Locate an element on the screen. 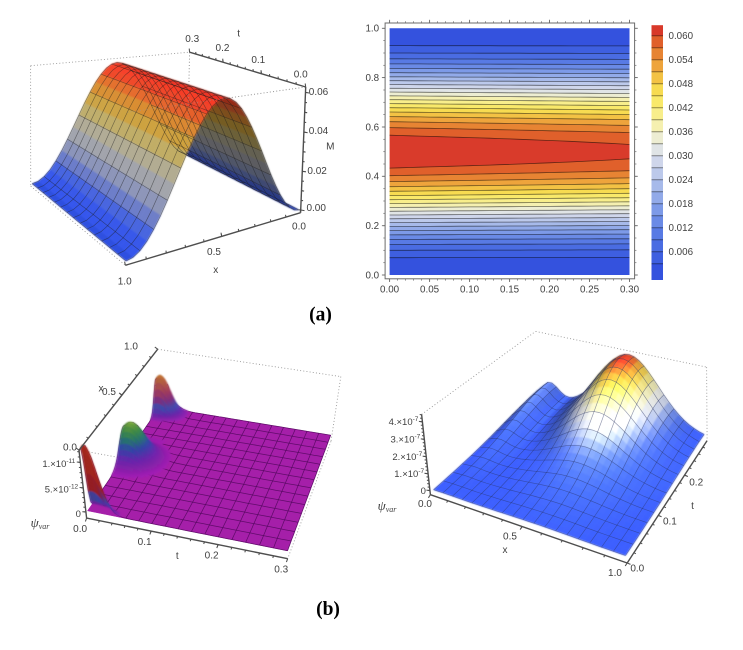 The image size is (743, 650). svg-text: 0.006 is located at coordinates (681, 252).